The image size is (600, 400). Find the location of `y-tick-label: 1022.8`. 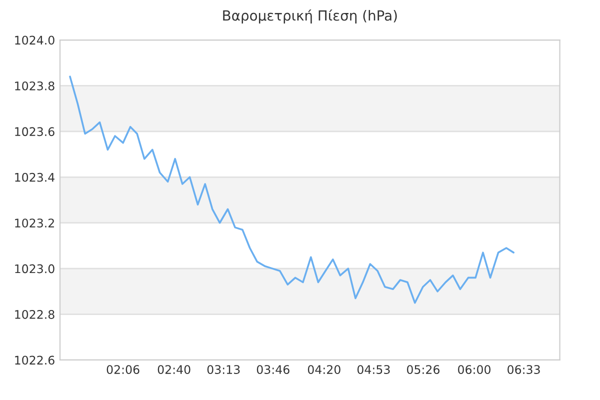

y-tick-label: 1022.8 is located at coordinates (34, 314).